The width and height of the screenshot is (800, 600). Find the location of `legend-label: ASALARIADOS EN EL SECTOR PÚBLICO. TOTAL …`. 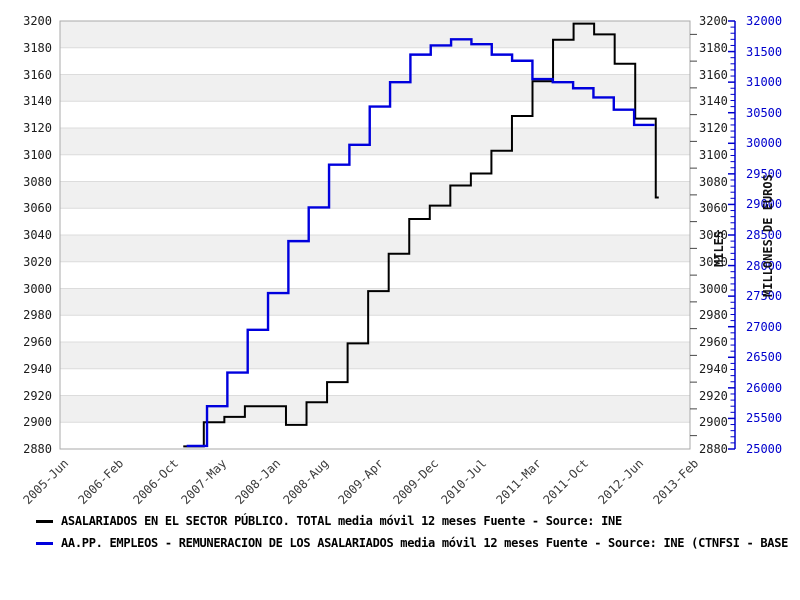

legend-label: ASALARIADOS EN EL SECTOR PÚBLICO. TOTAL … is located at coordinates (341, 521).